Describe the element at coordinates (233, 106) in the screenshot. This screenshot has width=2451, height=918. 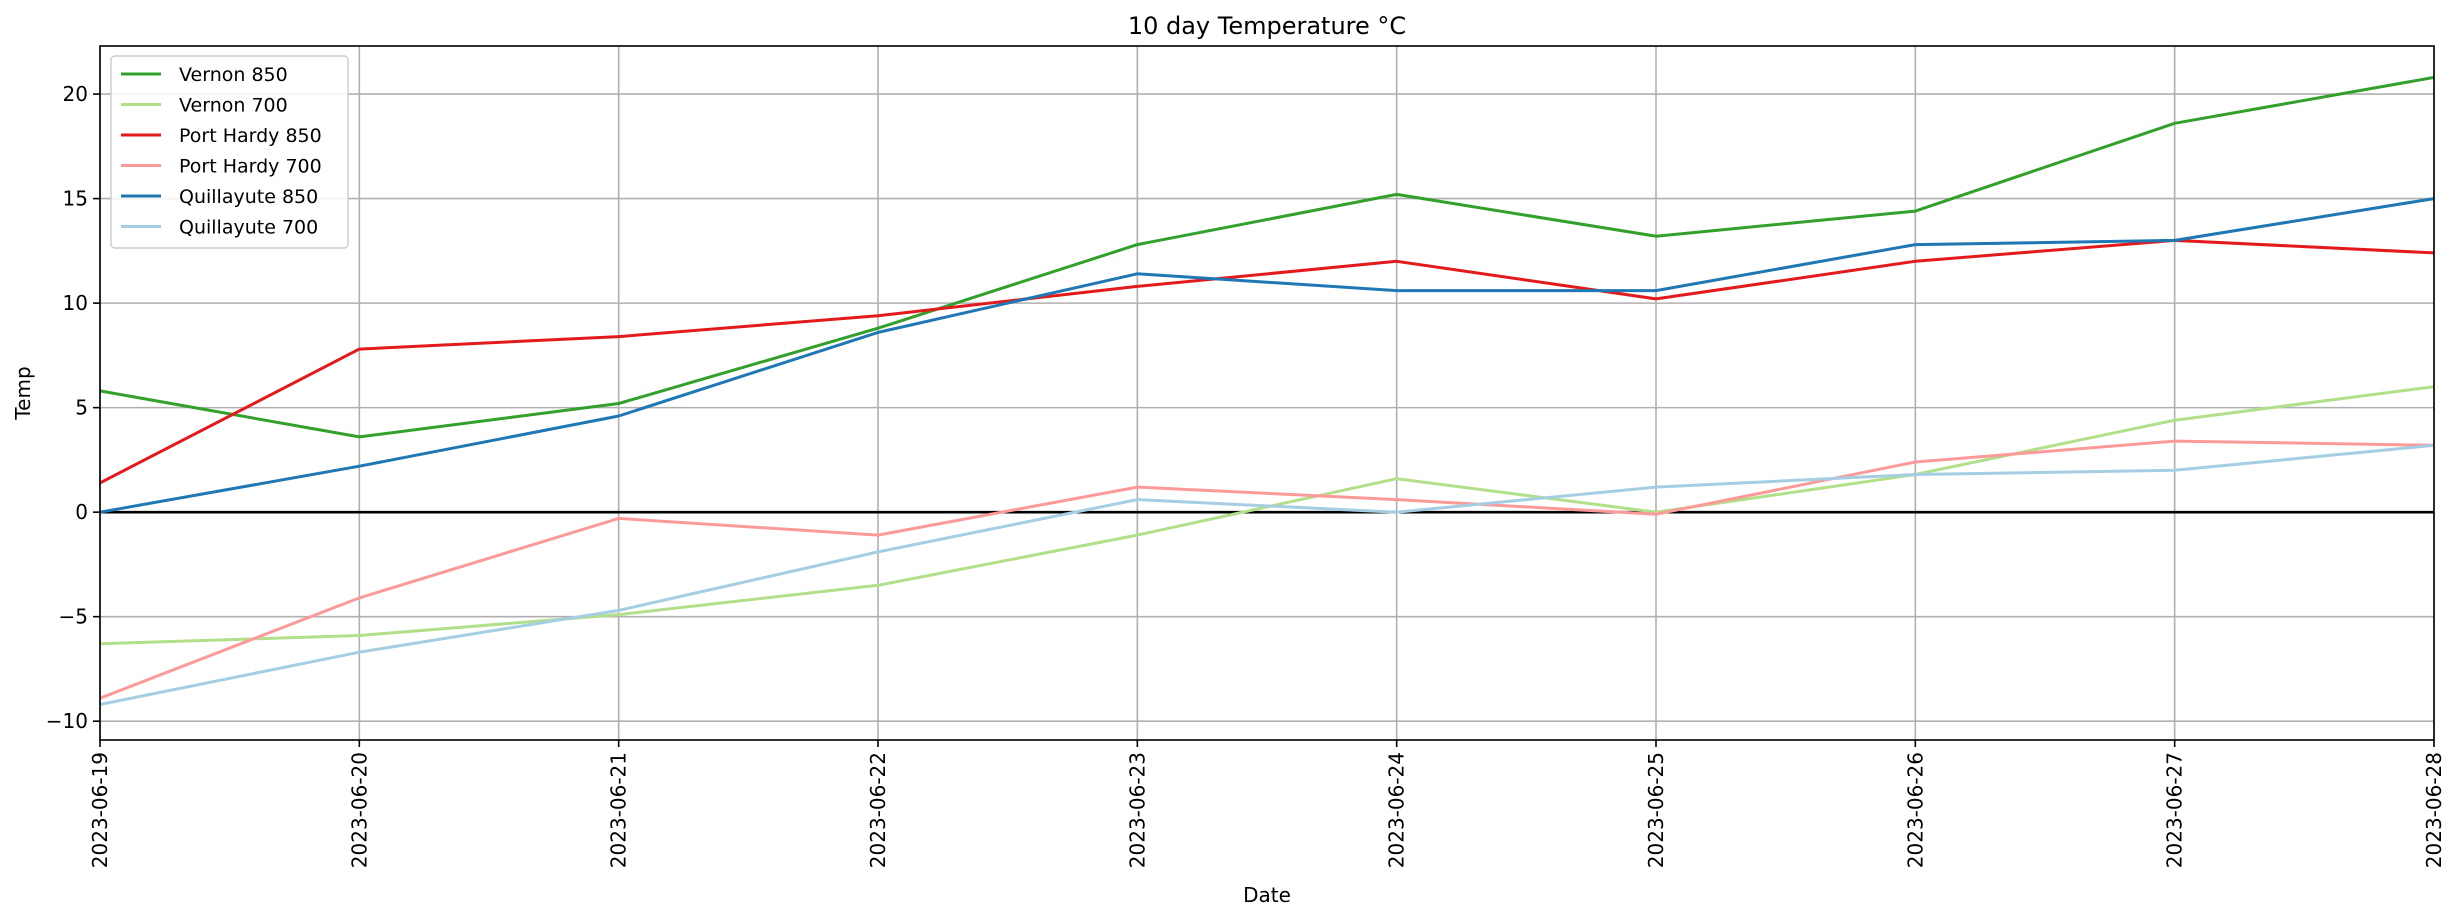
I see `legend-label: Vernon 700` at that location.